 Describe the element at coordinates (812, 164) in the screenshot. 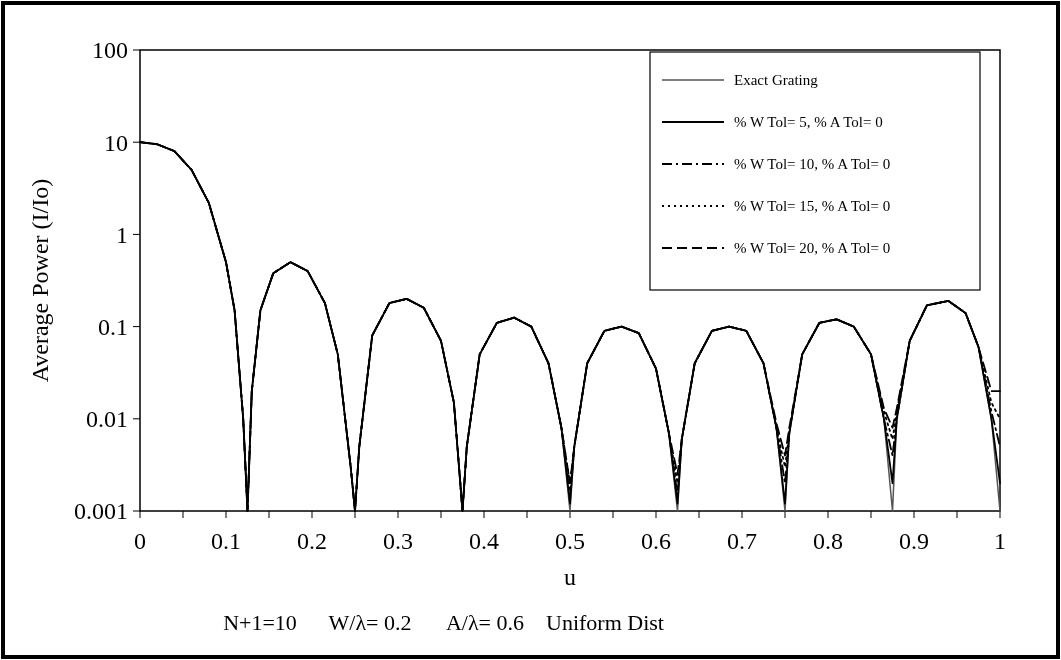

I see `legend-label: % W Tol= 10, % A Tol= 0` at that location.